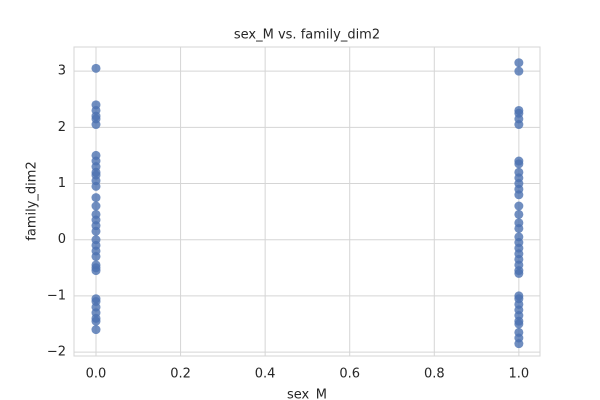  Describe the element at coordinates (180, 374) in the screenshot. I see `x-tick-label: 0.2` at that location.